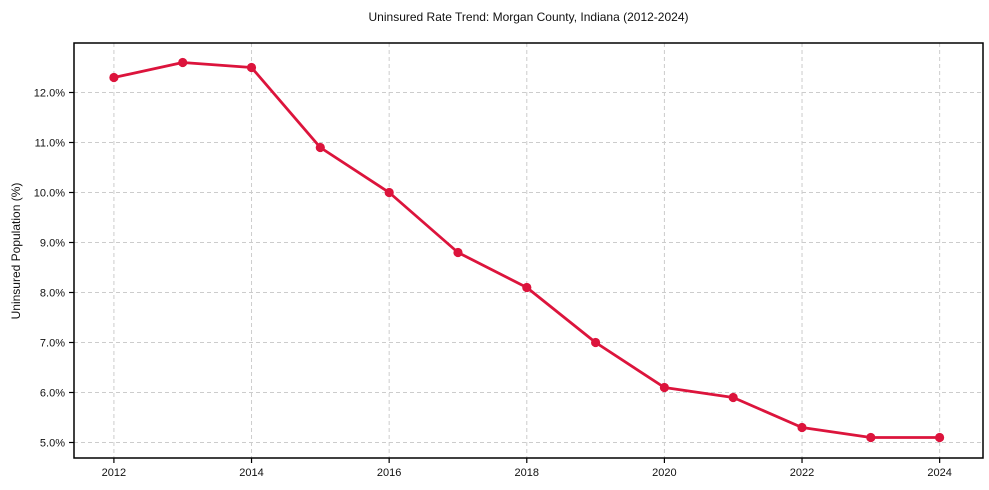 This screenshot has height=490, width=989. Describe the element at coordinates (527, 473) in the screenshot. I see `x-tick-label: 2018` at that location.